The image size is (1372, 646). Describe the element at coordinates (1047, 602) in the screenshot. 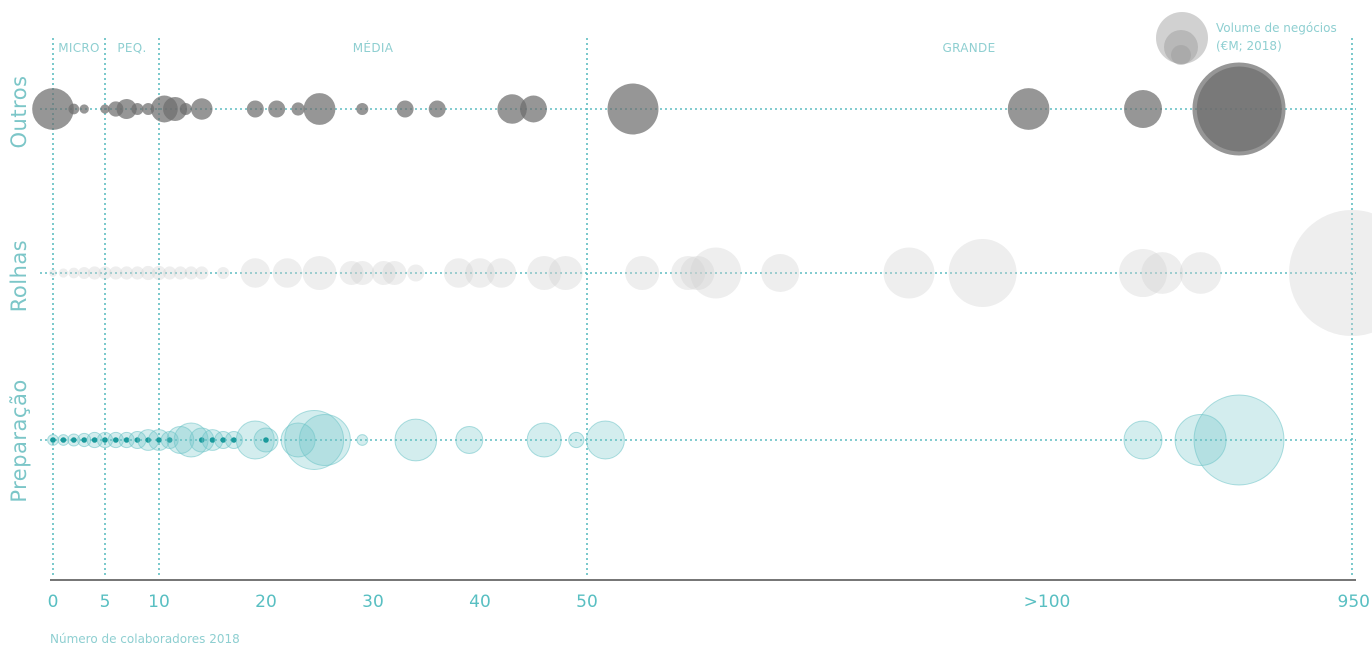

I see `x-tick-label: >100` at that location.